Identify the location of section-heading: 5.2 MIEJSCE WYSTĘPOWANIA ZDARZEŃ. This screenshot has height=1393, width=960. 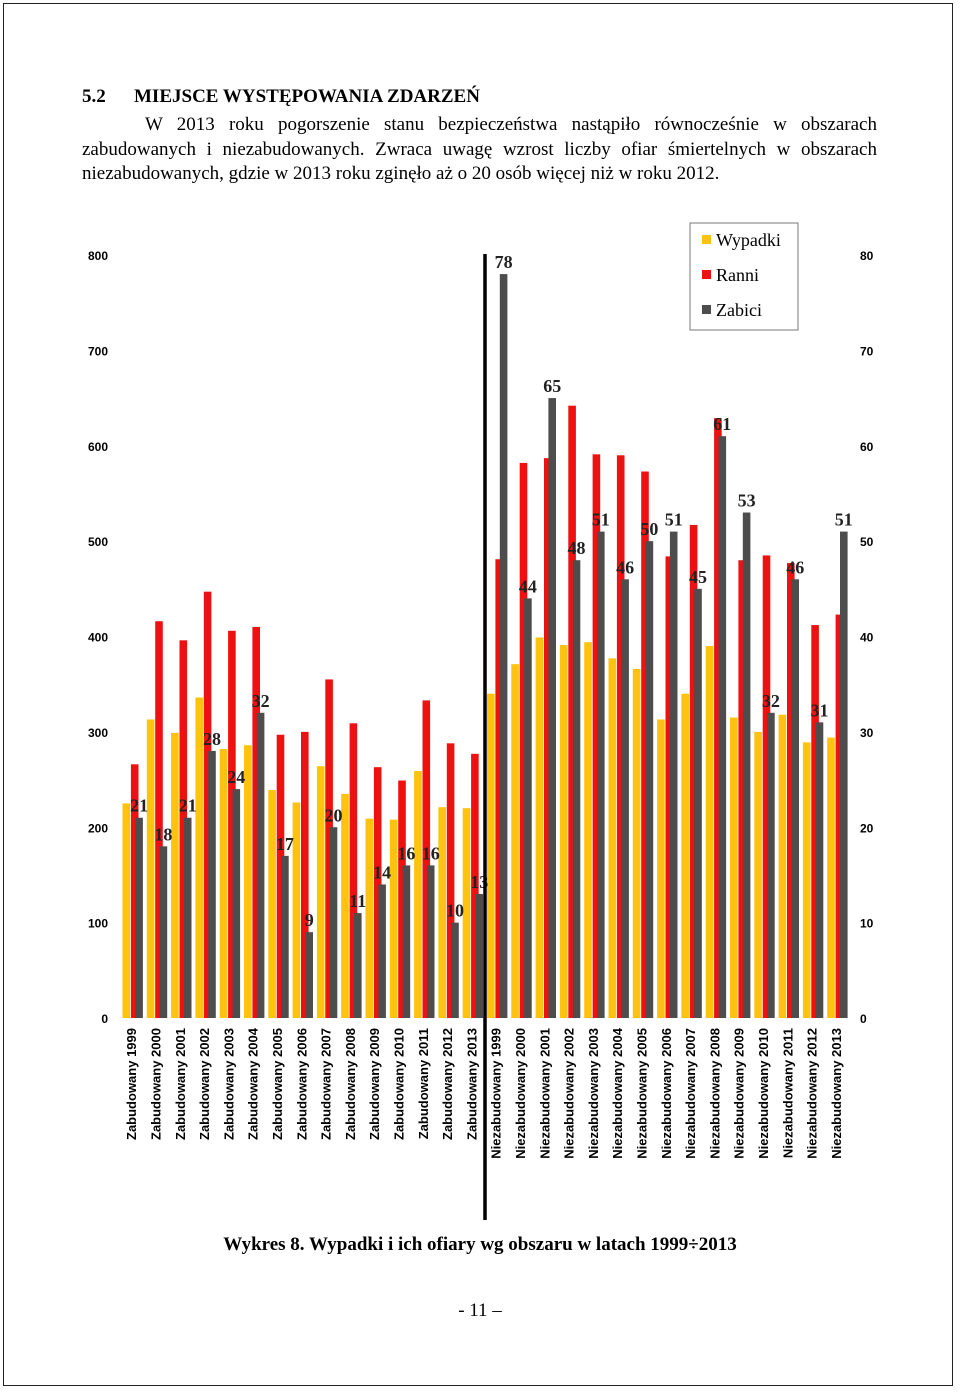
(281, 97).